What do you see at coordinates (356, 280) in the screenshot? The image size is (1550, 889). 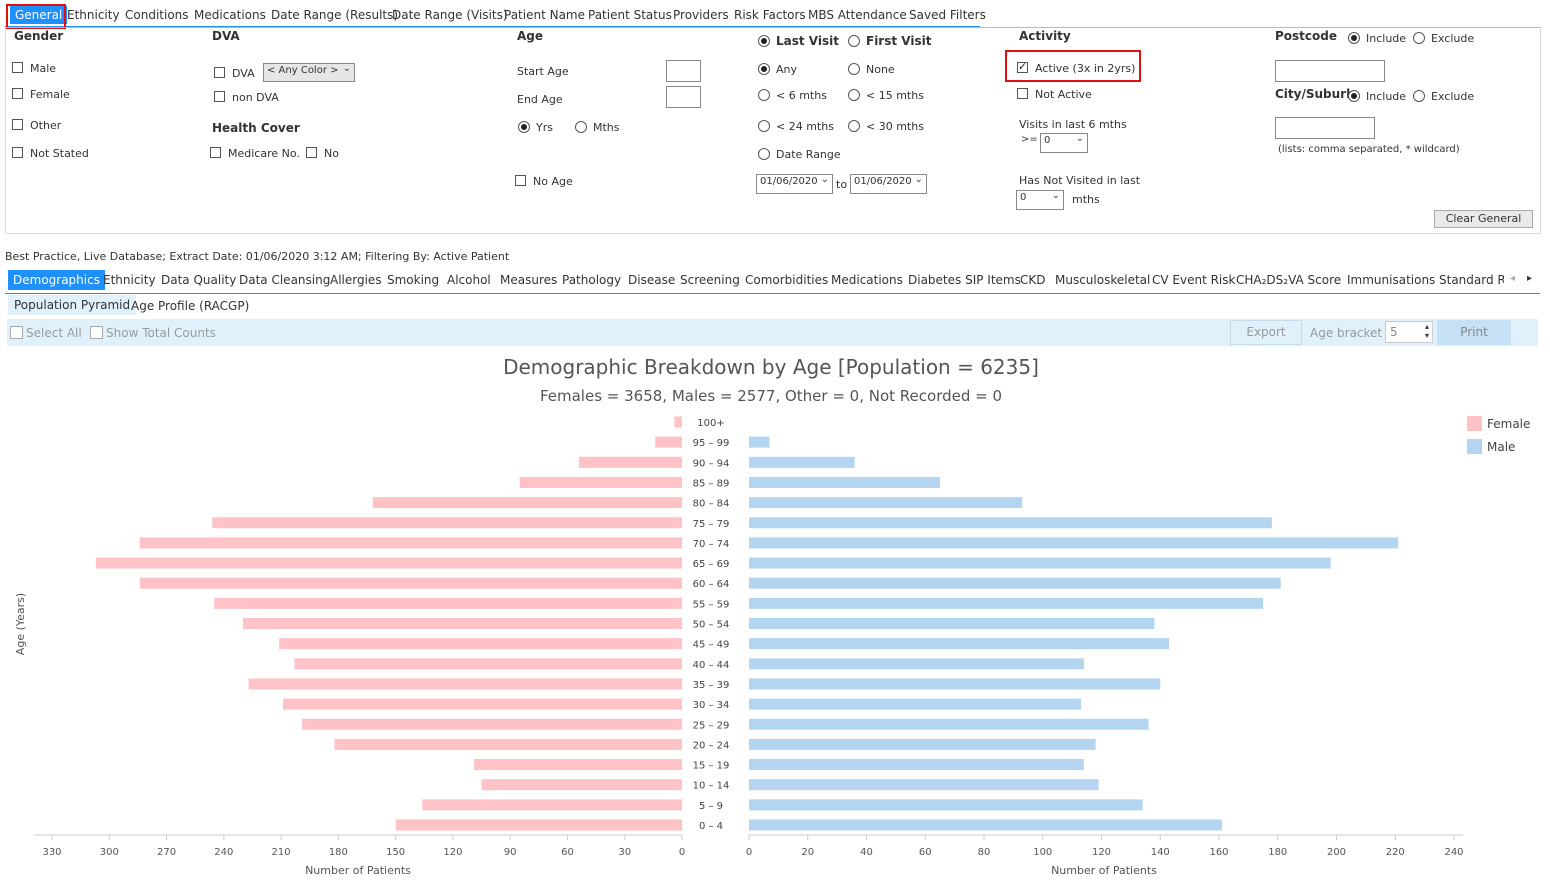 I see `report-tab-allergies: Allergies` at bounding box center [356, 280].